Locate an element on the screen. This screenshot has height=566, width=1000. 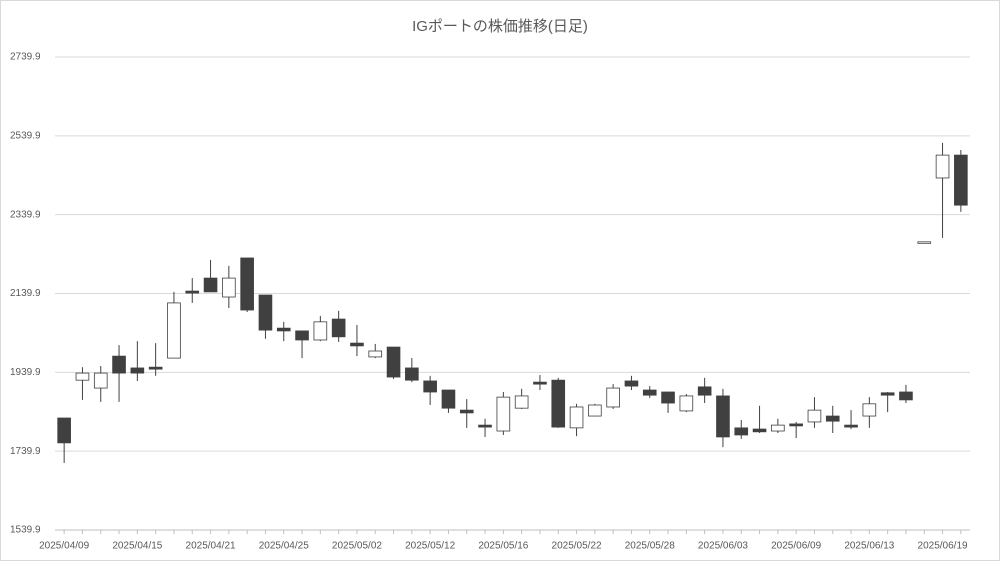
chart-title: IGポートの株価推移(日足) is located at coordinates (500, 26).